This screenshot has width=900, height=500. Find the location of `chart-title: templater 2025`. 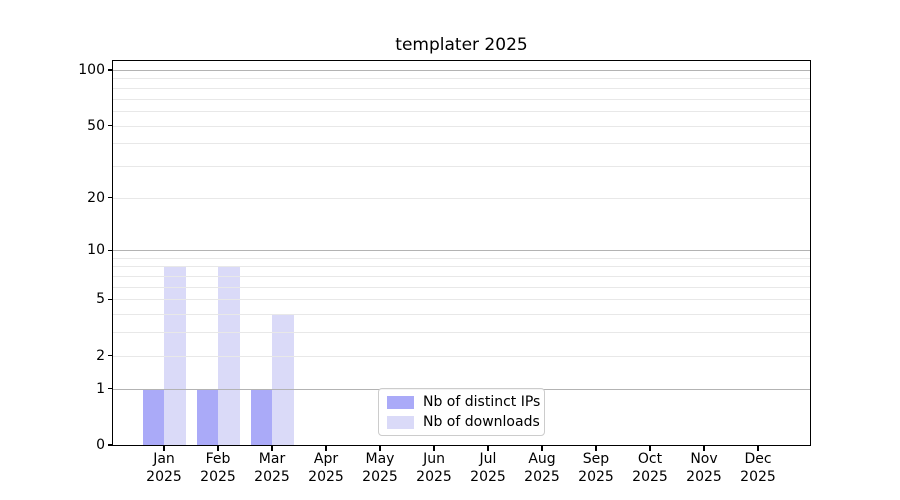

chart-title: templater 2025 is located at coordinates (461, 45).